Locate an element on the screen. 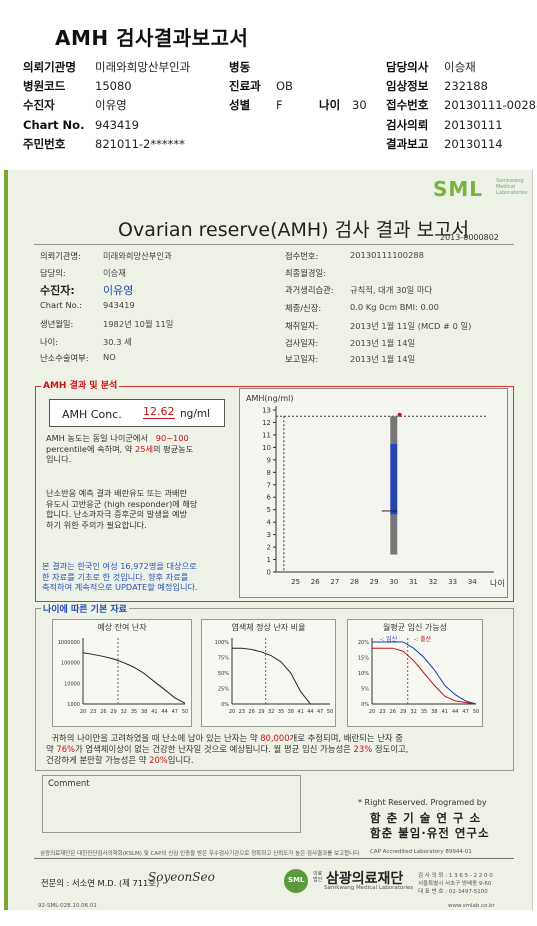 This screenshot has height=926, width=537. header-label: 결과보고 is located at coordinates (407, 144).